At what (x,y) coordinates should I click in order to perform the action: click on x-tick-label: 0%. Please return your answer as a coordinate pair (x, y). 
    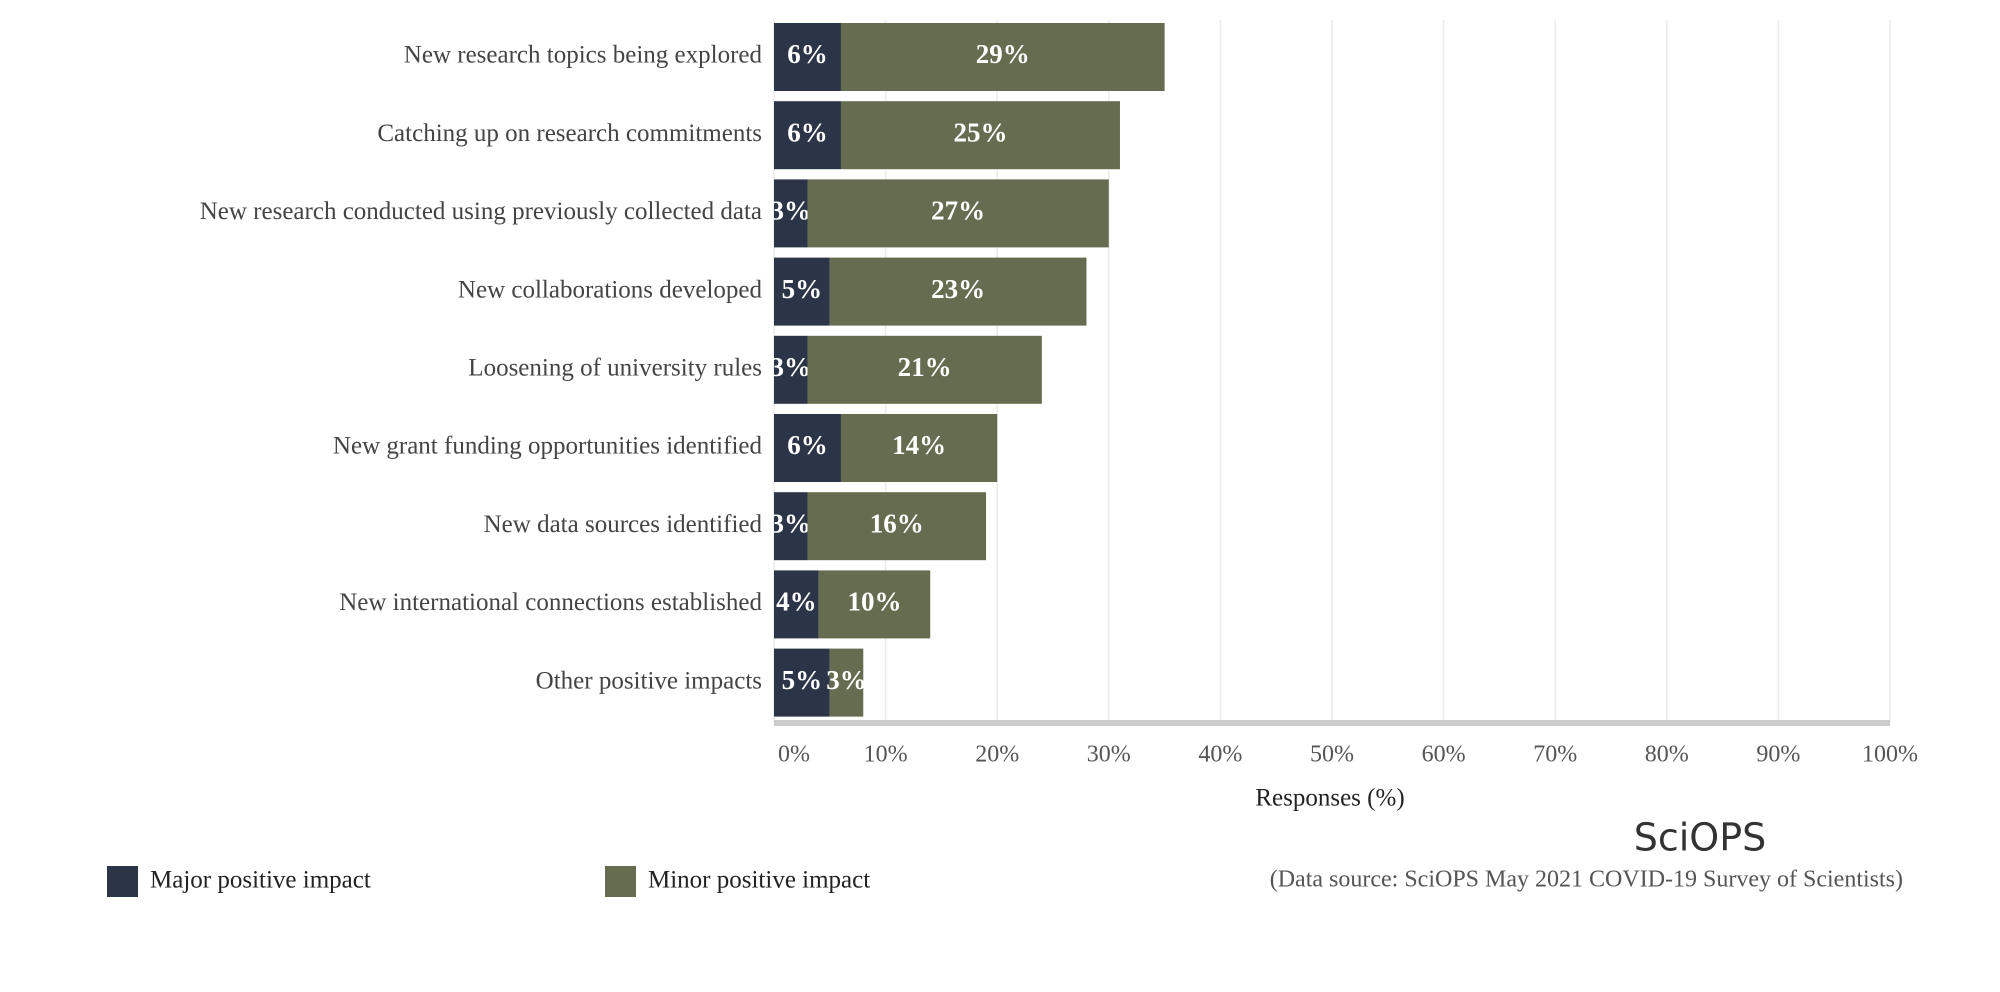
    Looking at the image, I should click on (794, 755).